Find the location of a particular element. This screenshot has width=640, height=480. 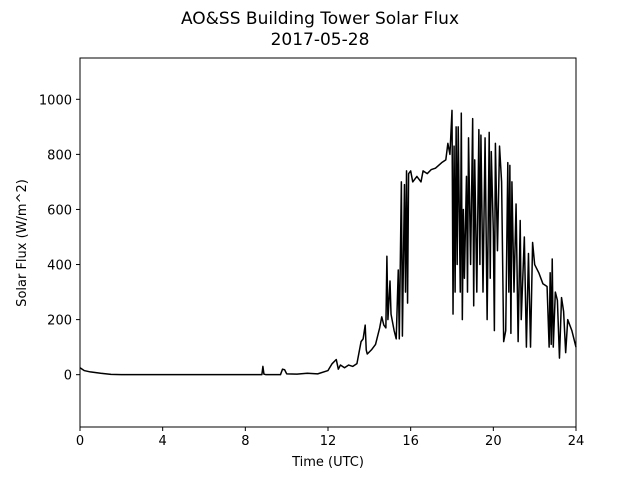

y-tick-label: 600 is located at coordinates (59, 210).